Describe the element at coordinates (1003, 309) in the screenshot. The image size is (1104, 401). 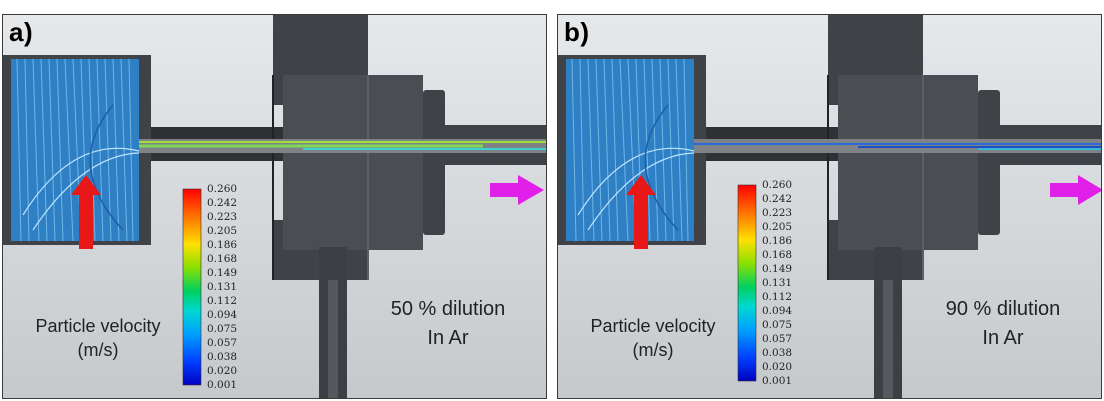
I see `dilution-percent: 90 % dilution` at that location.